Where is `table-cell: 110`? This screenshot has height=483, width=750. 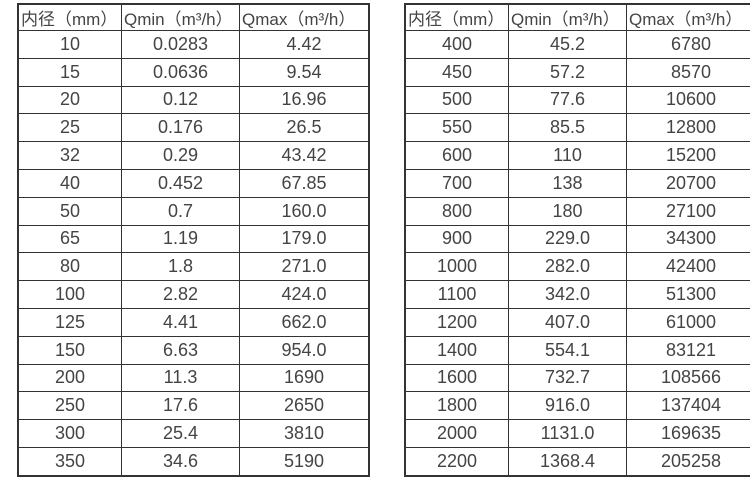
table-cell: 110 is located at coordinates (567, 155).